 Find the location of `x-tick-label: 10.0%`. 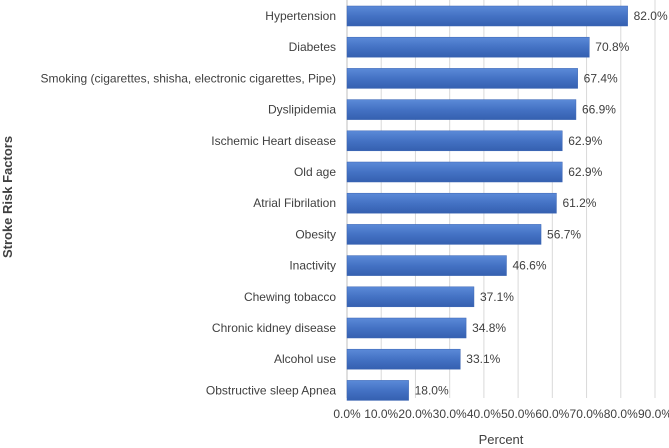

x-tick-label: 10.0% is located at coordinates (381, 414).